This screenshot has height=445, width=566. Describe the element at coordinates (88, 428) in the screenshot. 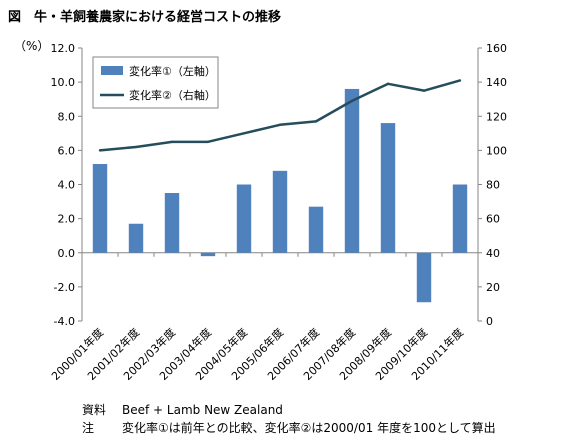

I see `footnote-label: 注` at that location.